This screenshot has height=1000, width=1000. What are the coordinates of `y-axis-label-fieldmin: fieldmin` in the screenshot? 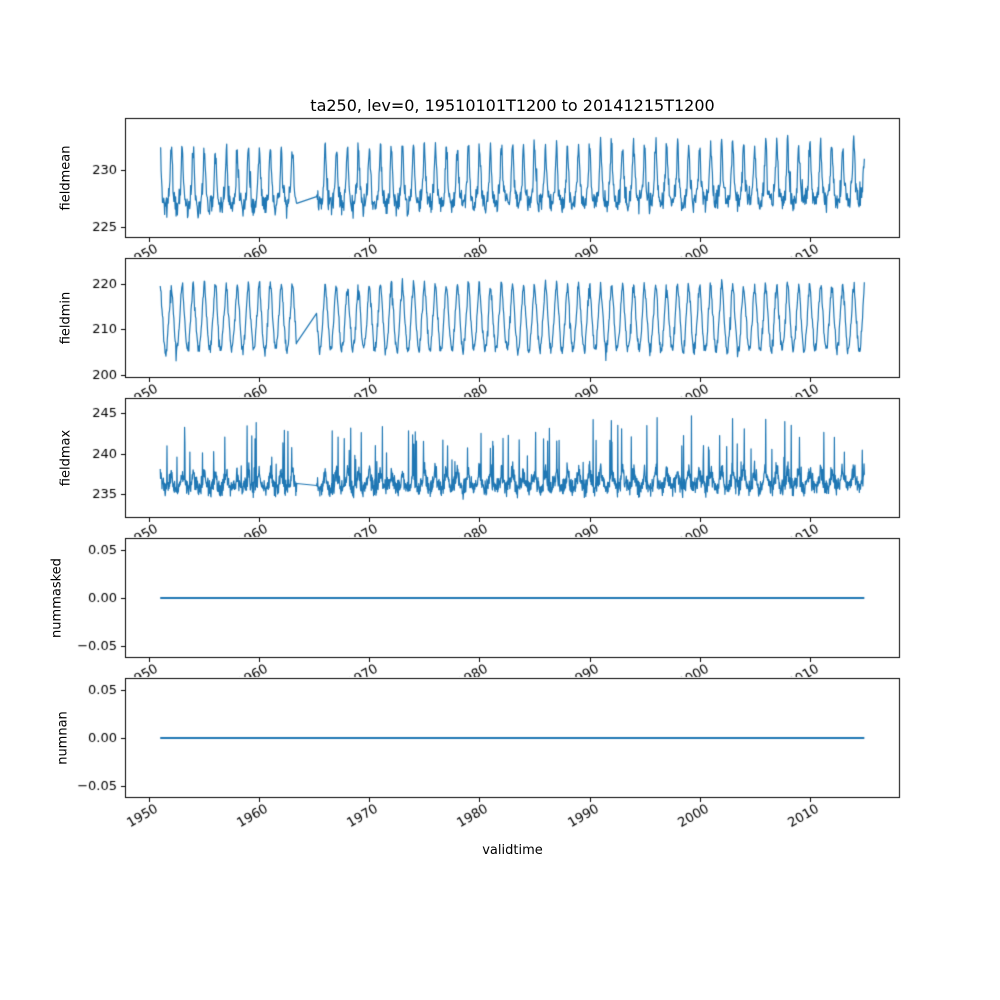 It's located at (66, 318).